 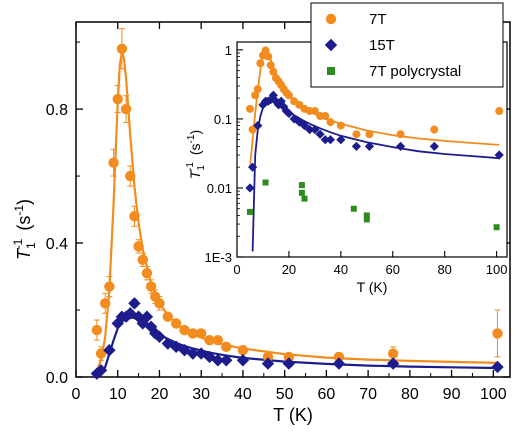 I want to click on inset-x-tick-label: 60, so click(x=393, y=269).